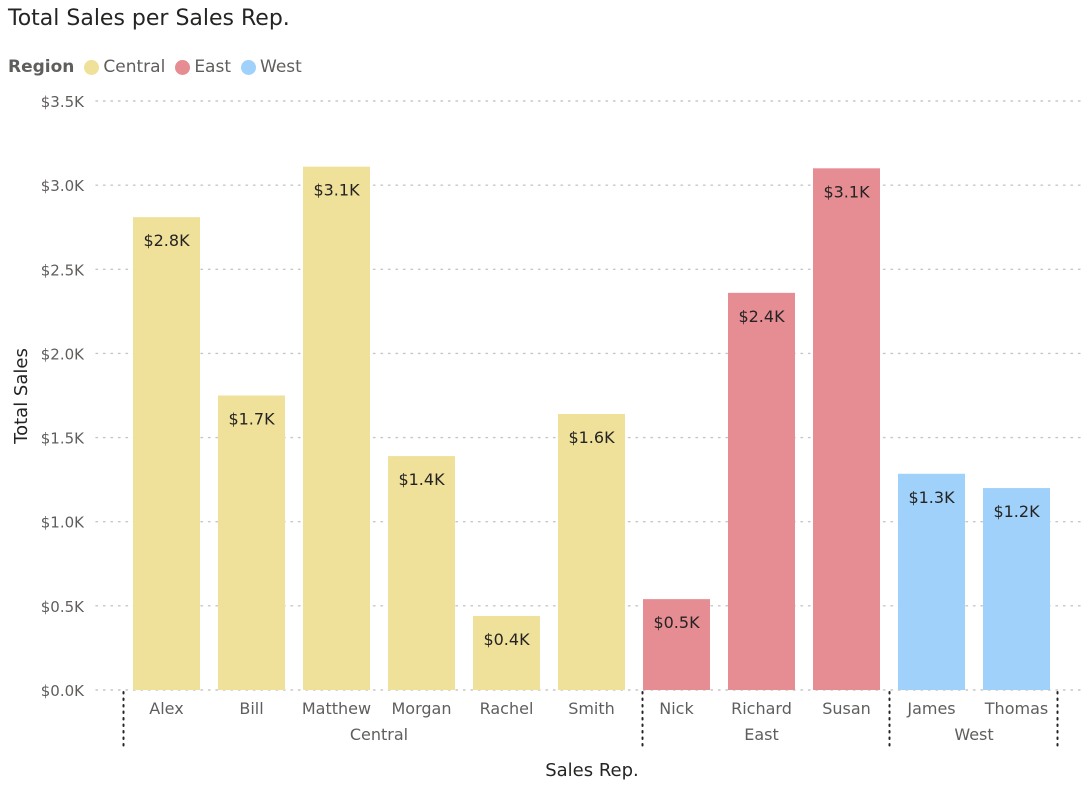  Describe the element at coordinates (166, 708) in the screenshot. I see `x-tick-label: Alex` at that location.